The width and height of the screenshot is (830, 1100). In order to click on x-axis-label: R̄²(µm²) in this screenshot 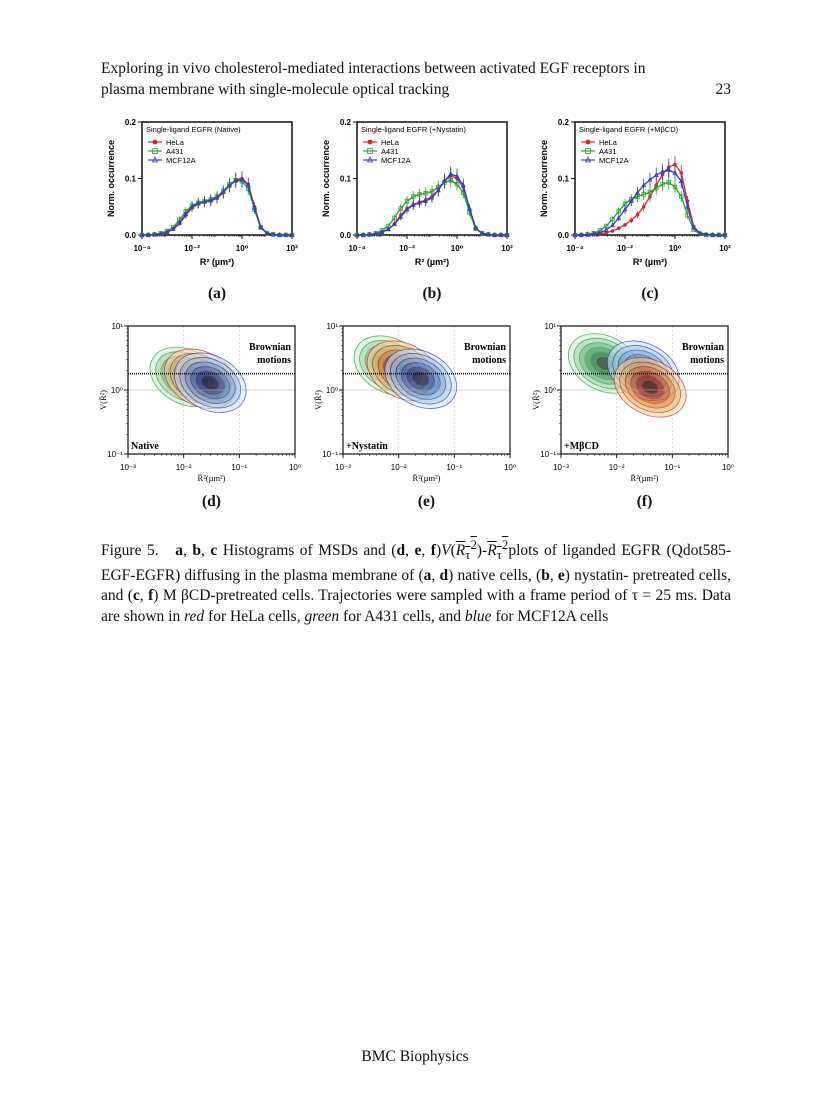, I will do `click(427, 478)`.